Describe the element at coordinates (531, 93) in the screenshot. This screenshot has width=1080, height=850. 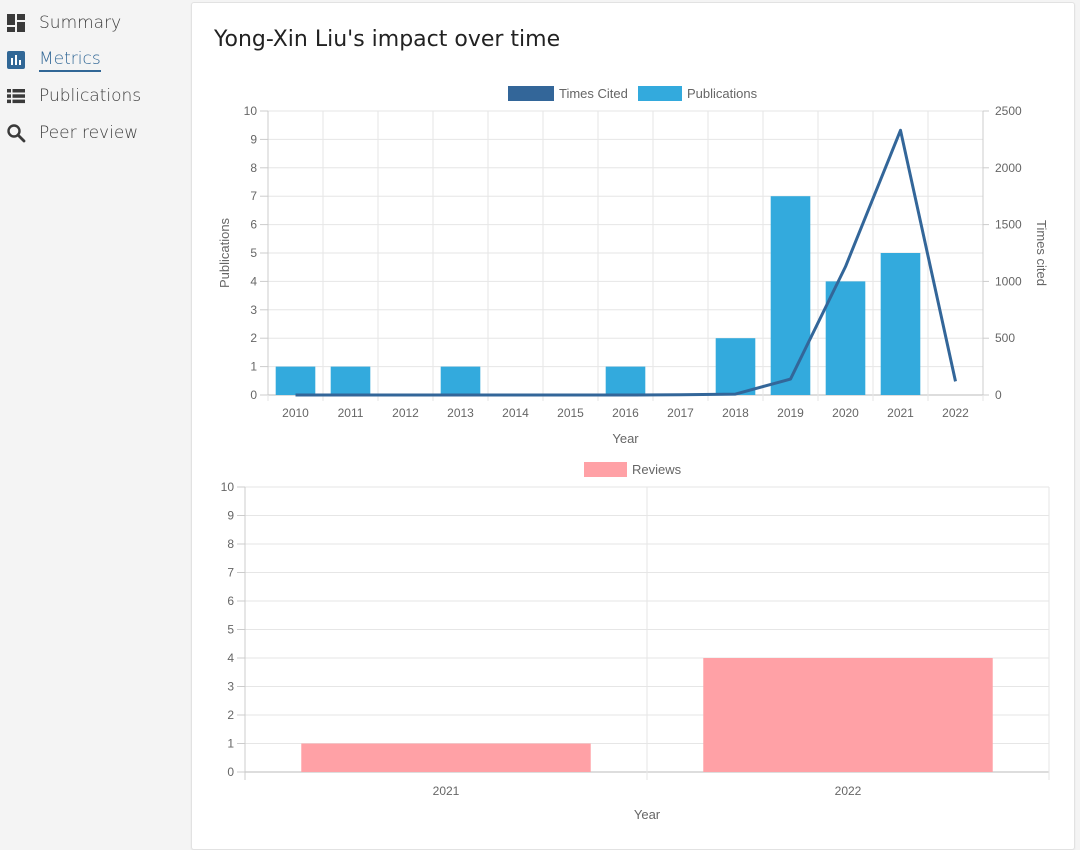
I see `legend-swatch-times-cited` at that location.